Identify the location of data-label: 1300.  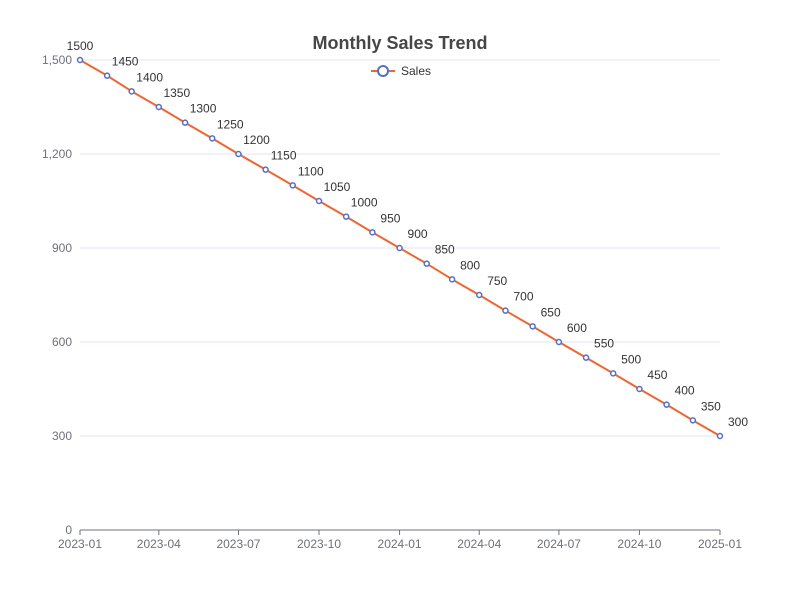
(203, 109).